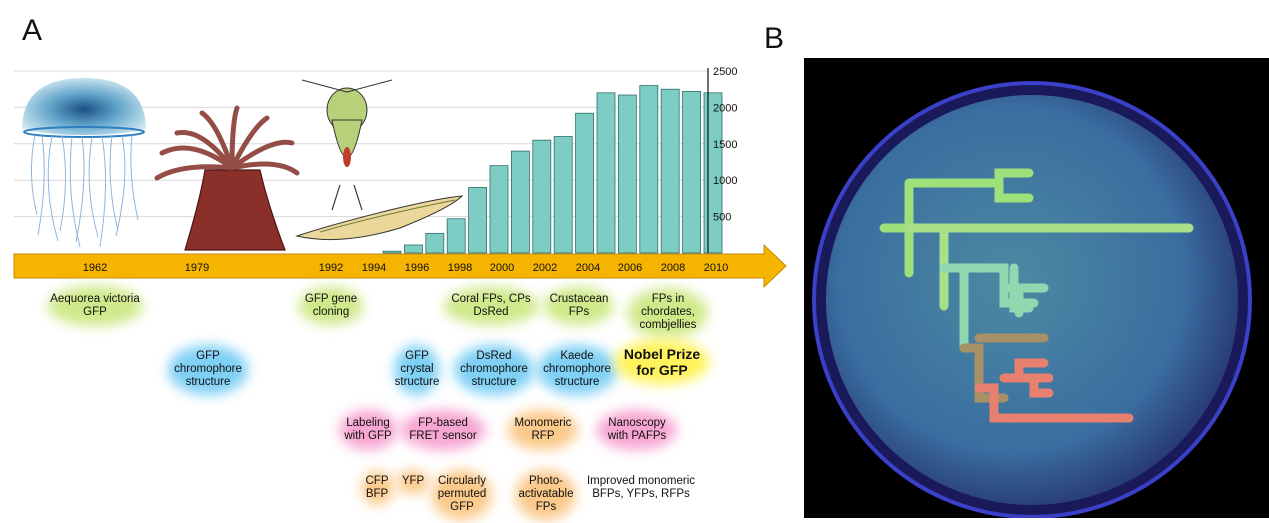 The height and width of the screenshot is (523, 1269). I want to click on event-text: FPs in chordates, combjellies, so click(668, 312).